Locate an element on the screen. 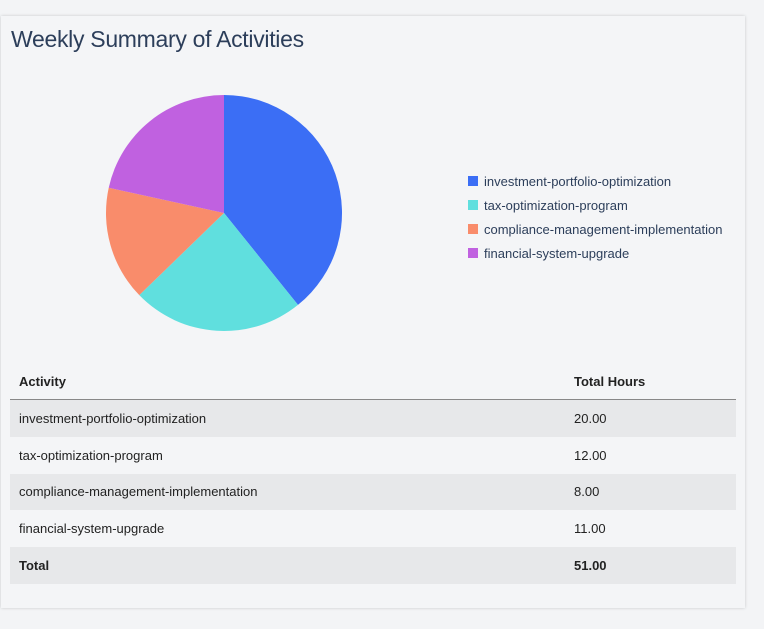  pie-slice-financial-system-upgrade is located at coordinates (166, 154).